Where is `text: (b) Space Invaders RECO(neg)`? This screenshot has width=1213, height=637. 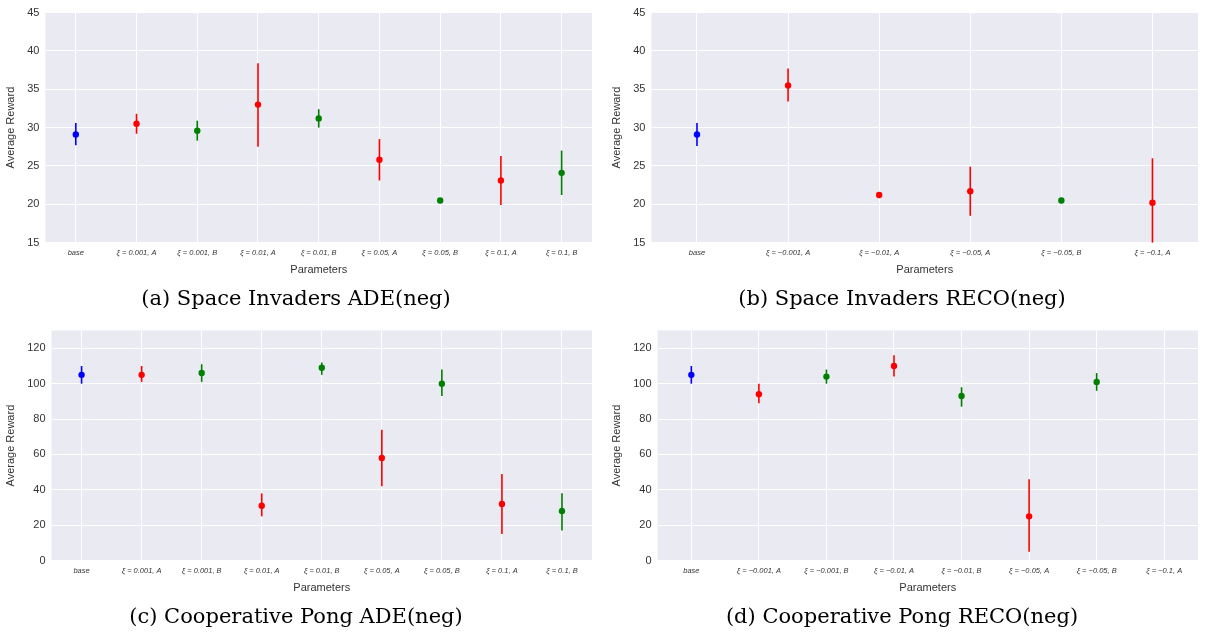 text: (b) Space Invaders RECO(neg) is located at coordinates (902, 297).